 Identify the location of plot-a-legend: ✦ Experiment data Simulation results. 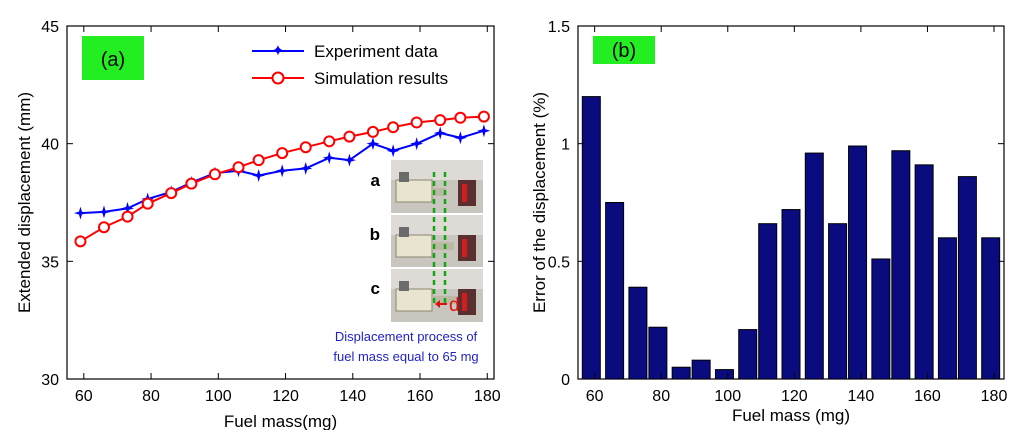
(350, 65).